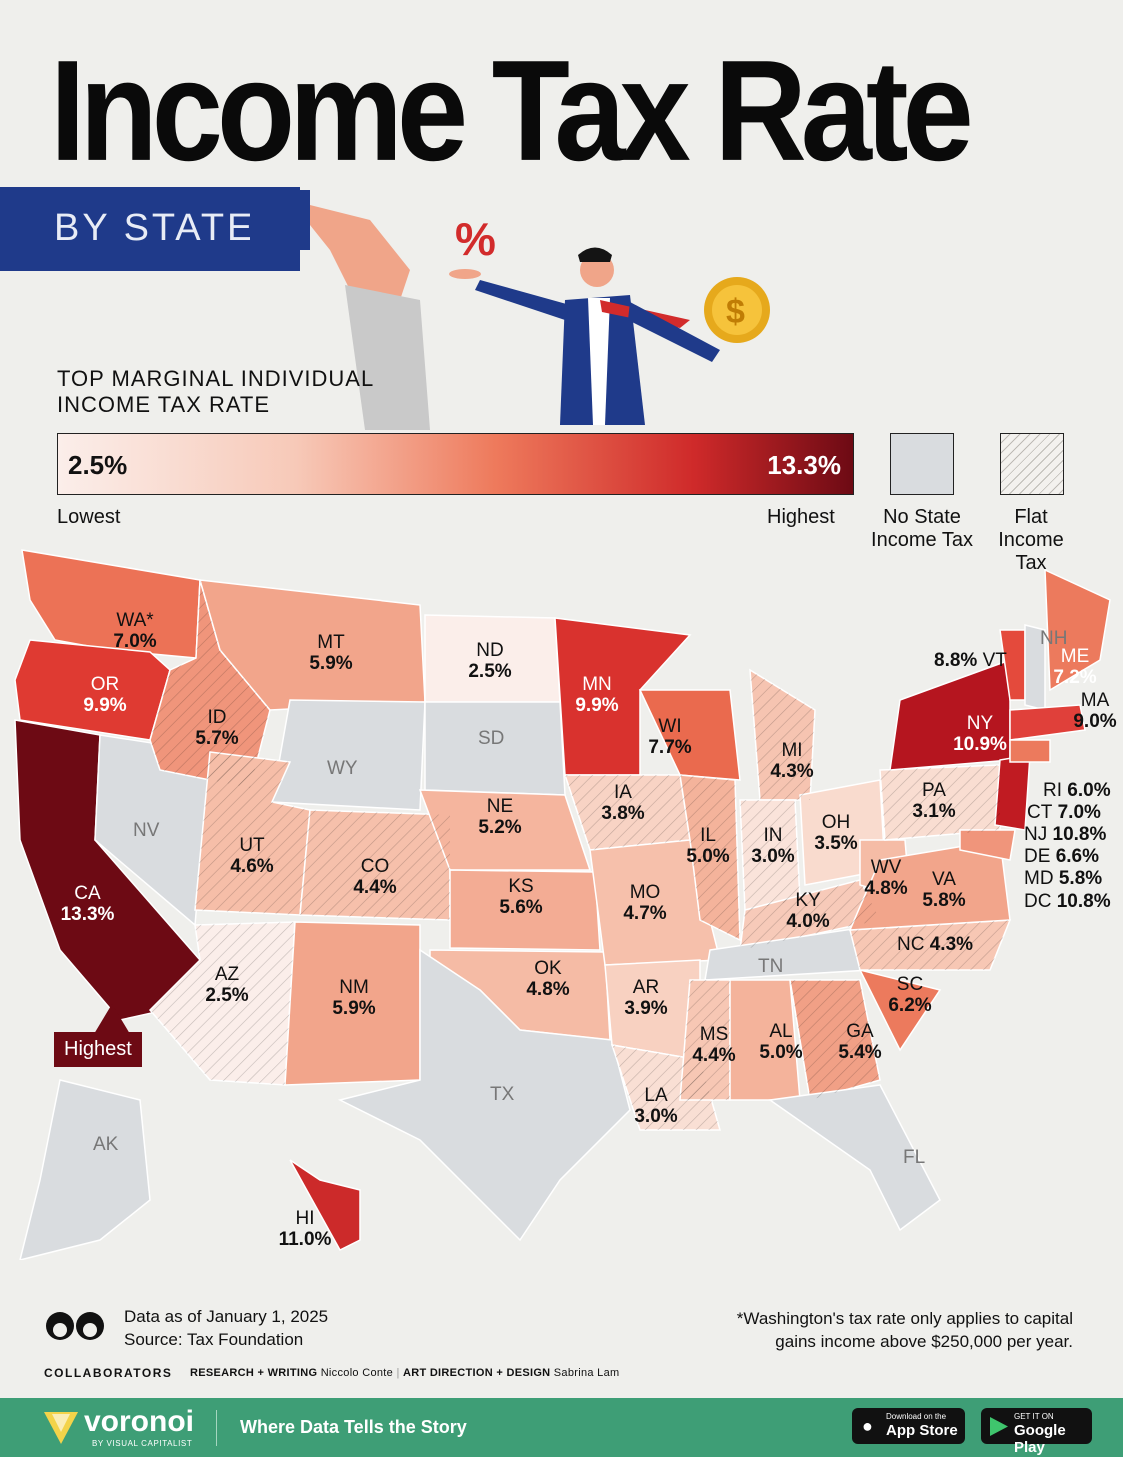  What do you see at coordinates (781, 1031) in the screenshot?
I see `abbr-al: AL` at bounding box center [781, 1031].